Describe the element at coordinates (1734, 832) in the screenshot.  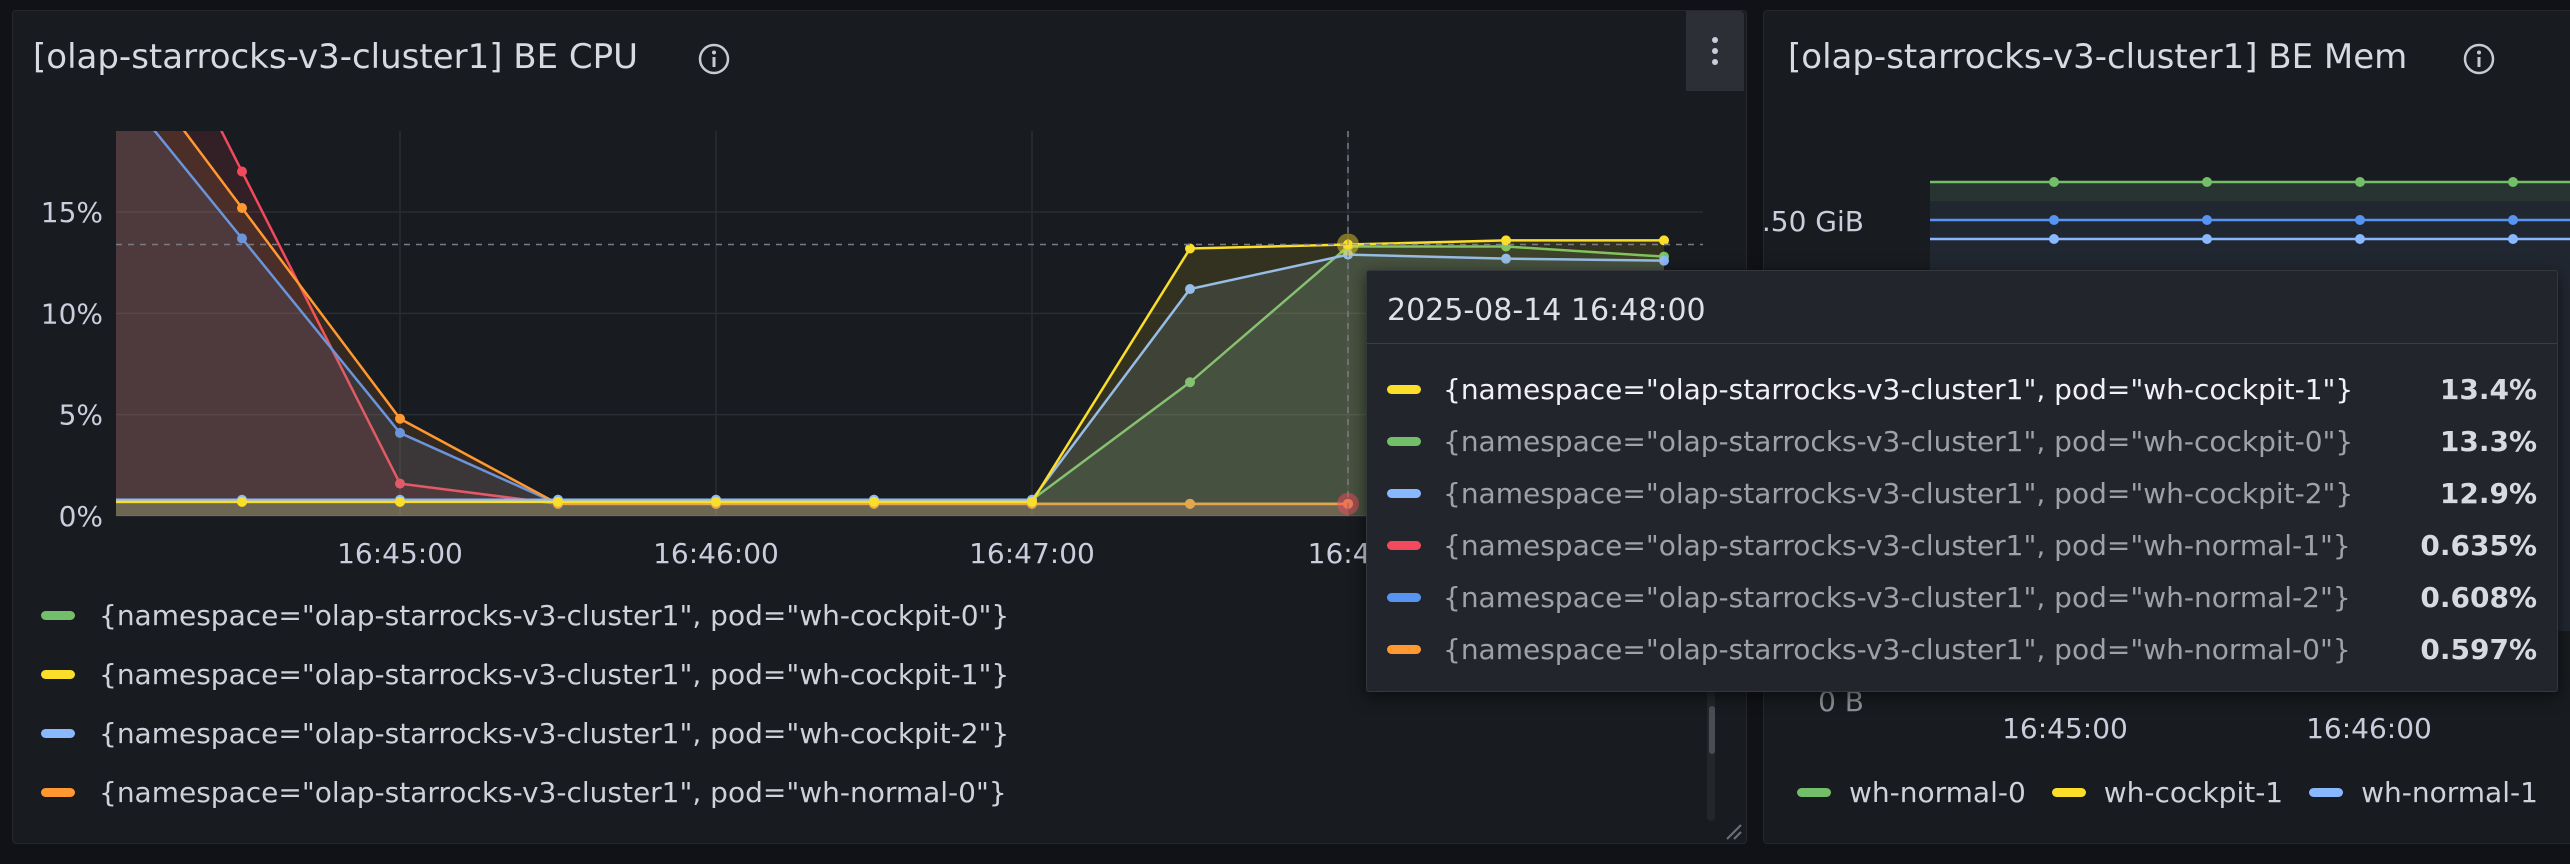
I see `resize-handle-icon` at that location.